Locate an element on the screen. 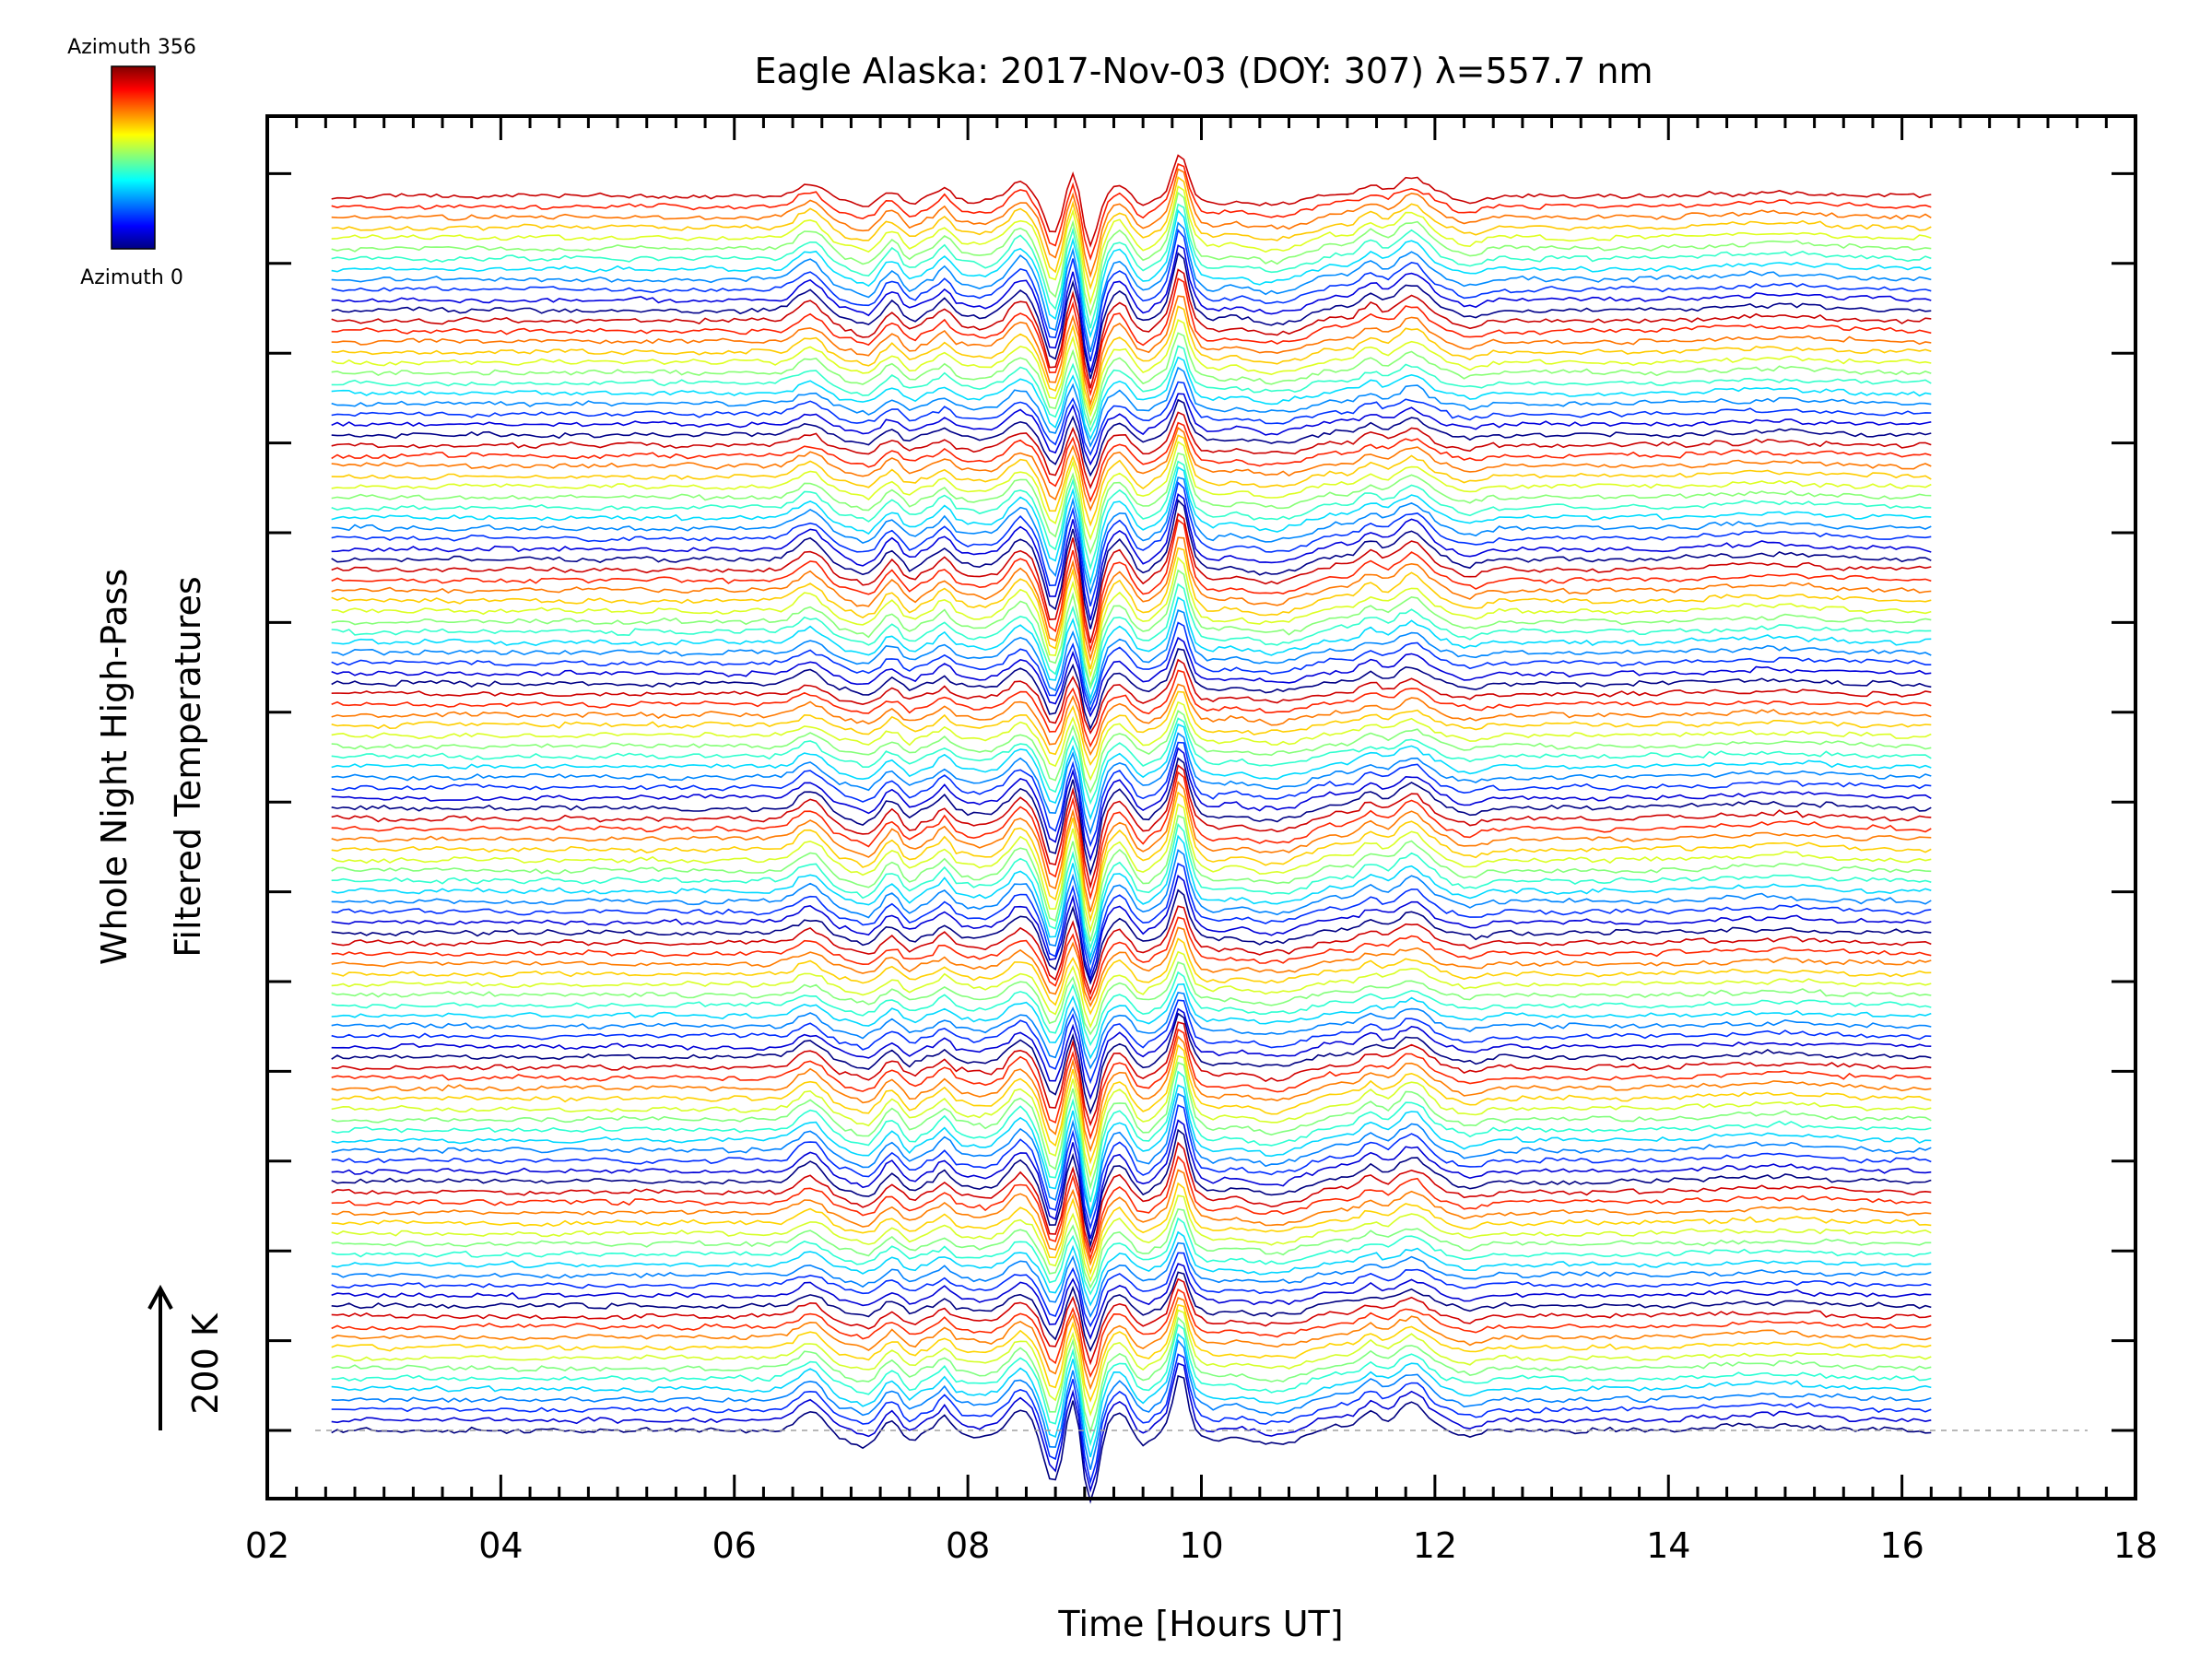  y-axis-label-line2: Filtered Temperatures is located at coordinates (188, 766).